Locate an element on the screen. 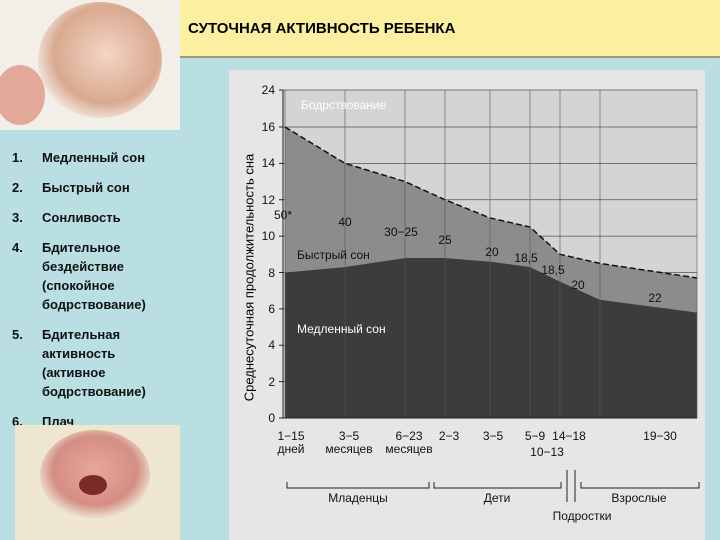  item-number: 4. is located at coordinates (17, 247).